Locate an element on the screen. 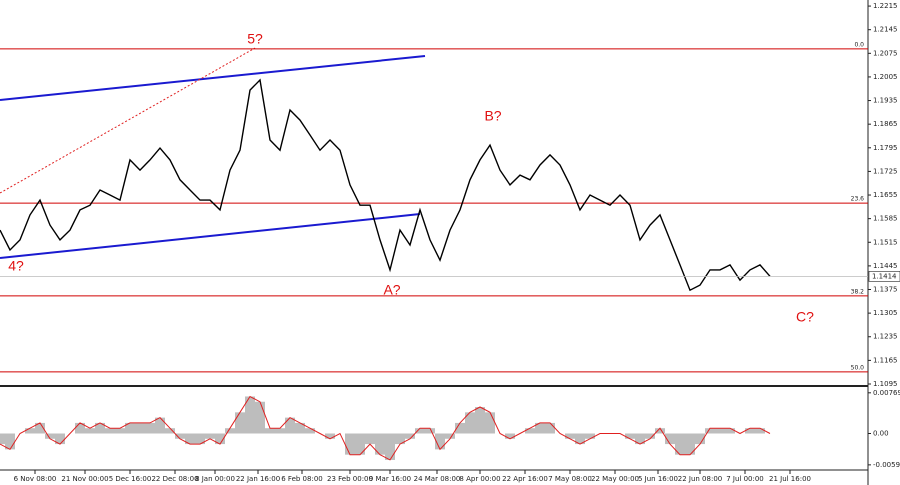 This screenshot has height=485, width=900. y-tick-label: 1.1235 is located at coordinates (885, 337).